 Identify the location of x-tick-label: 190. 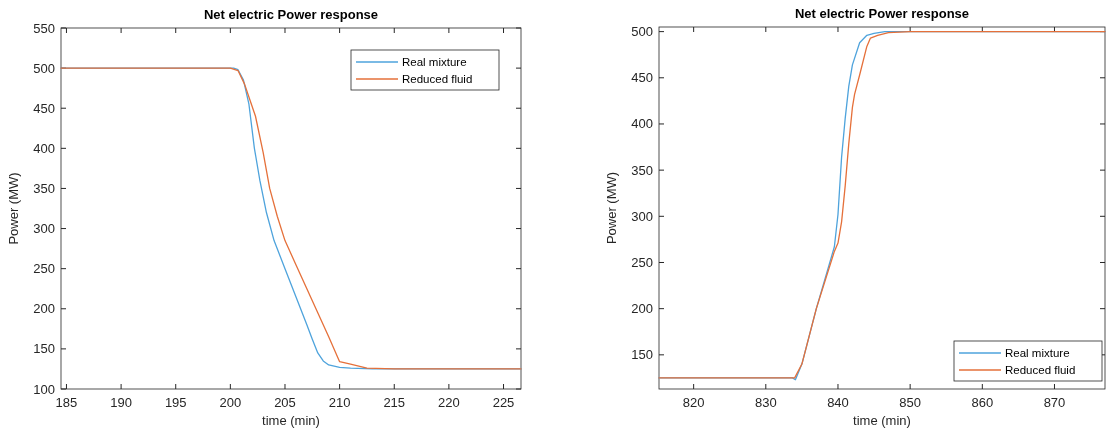
(121, 402).